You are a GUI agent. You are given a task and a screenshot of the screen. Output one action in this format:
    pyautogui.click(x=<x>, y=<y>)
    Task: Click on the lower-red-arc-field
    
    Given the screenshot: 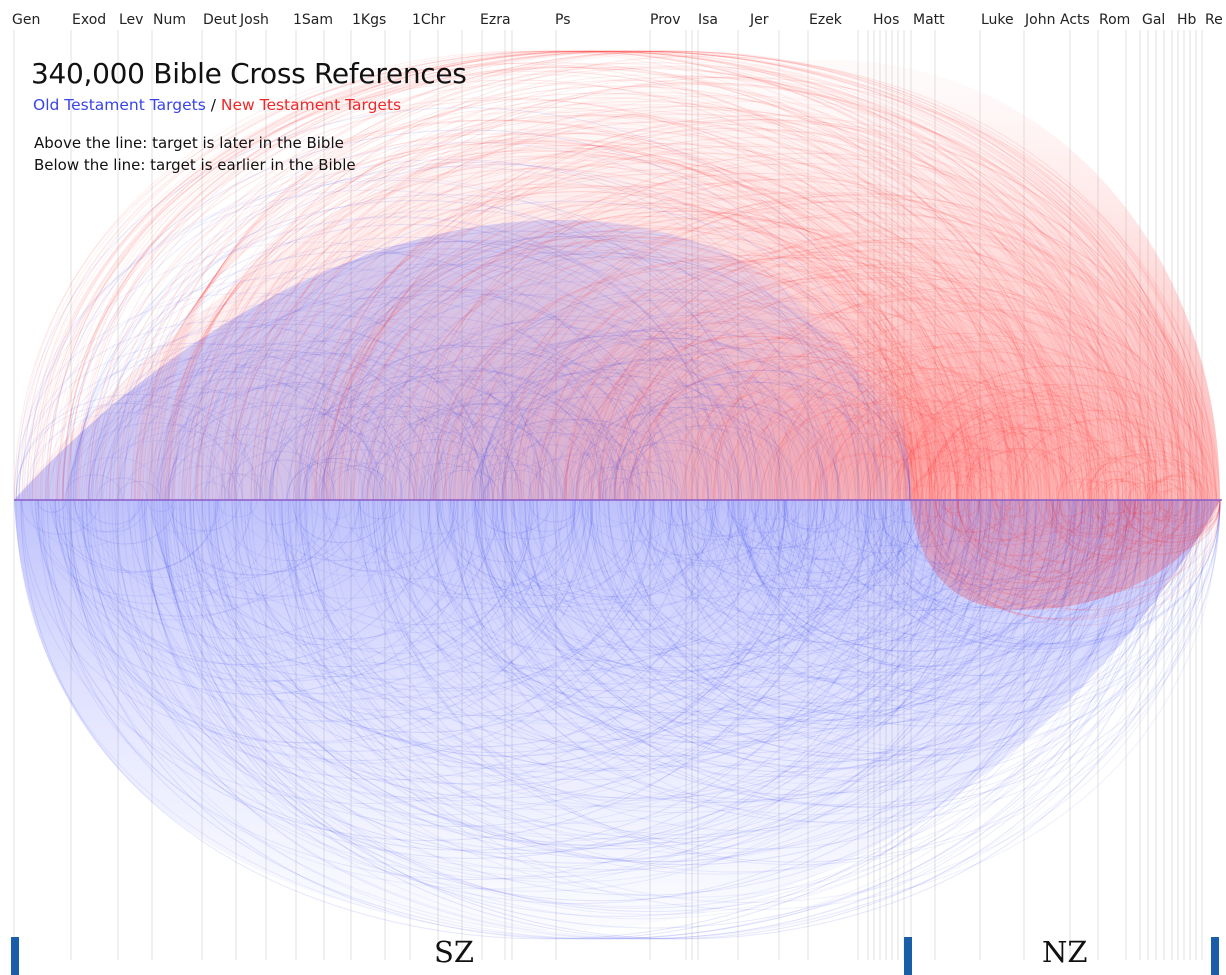 What is the action you would take?
    pyautogui.click(x=1065, y=555)
    